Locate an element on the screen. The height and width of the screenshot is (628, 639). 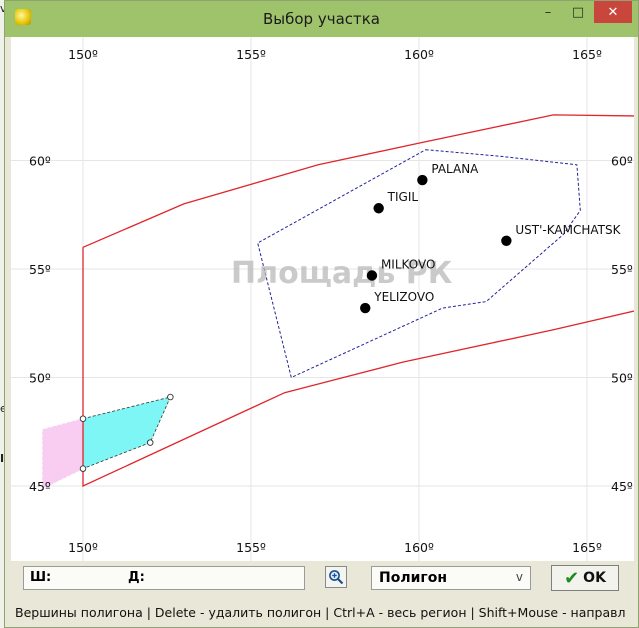
lon-tick-label-top: 155º is located at coordinates (251, 54).